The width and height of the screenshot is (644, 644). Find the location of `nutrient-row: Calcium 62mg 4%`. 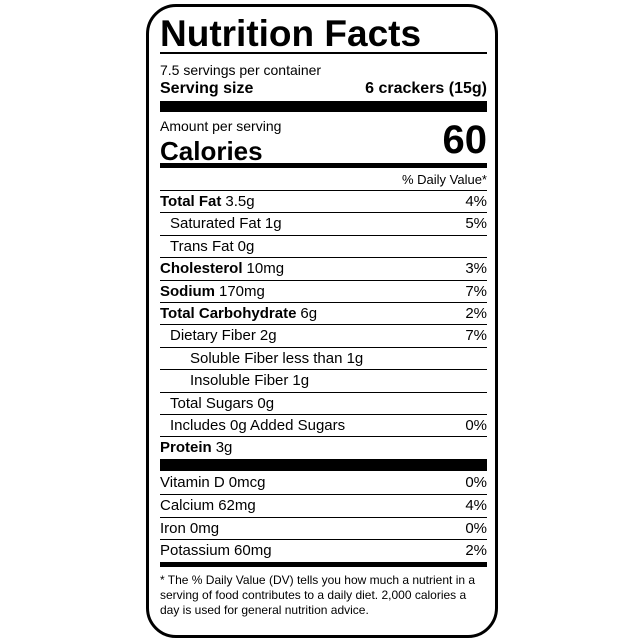

nutrient-row: Calcium 62mg 4% is located at coordinates (323, 505).